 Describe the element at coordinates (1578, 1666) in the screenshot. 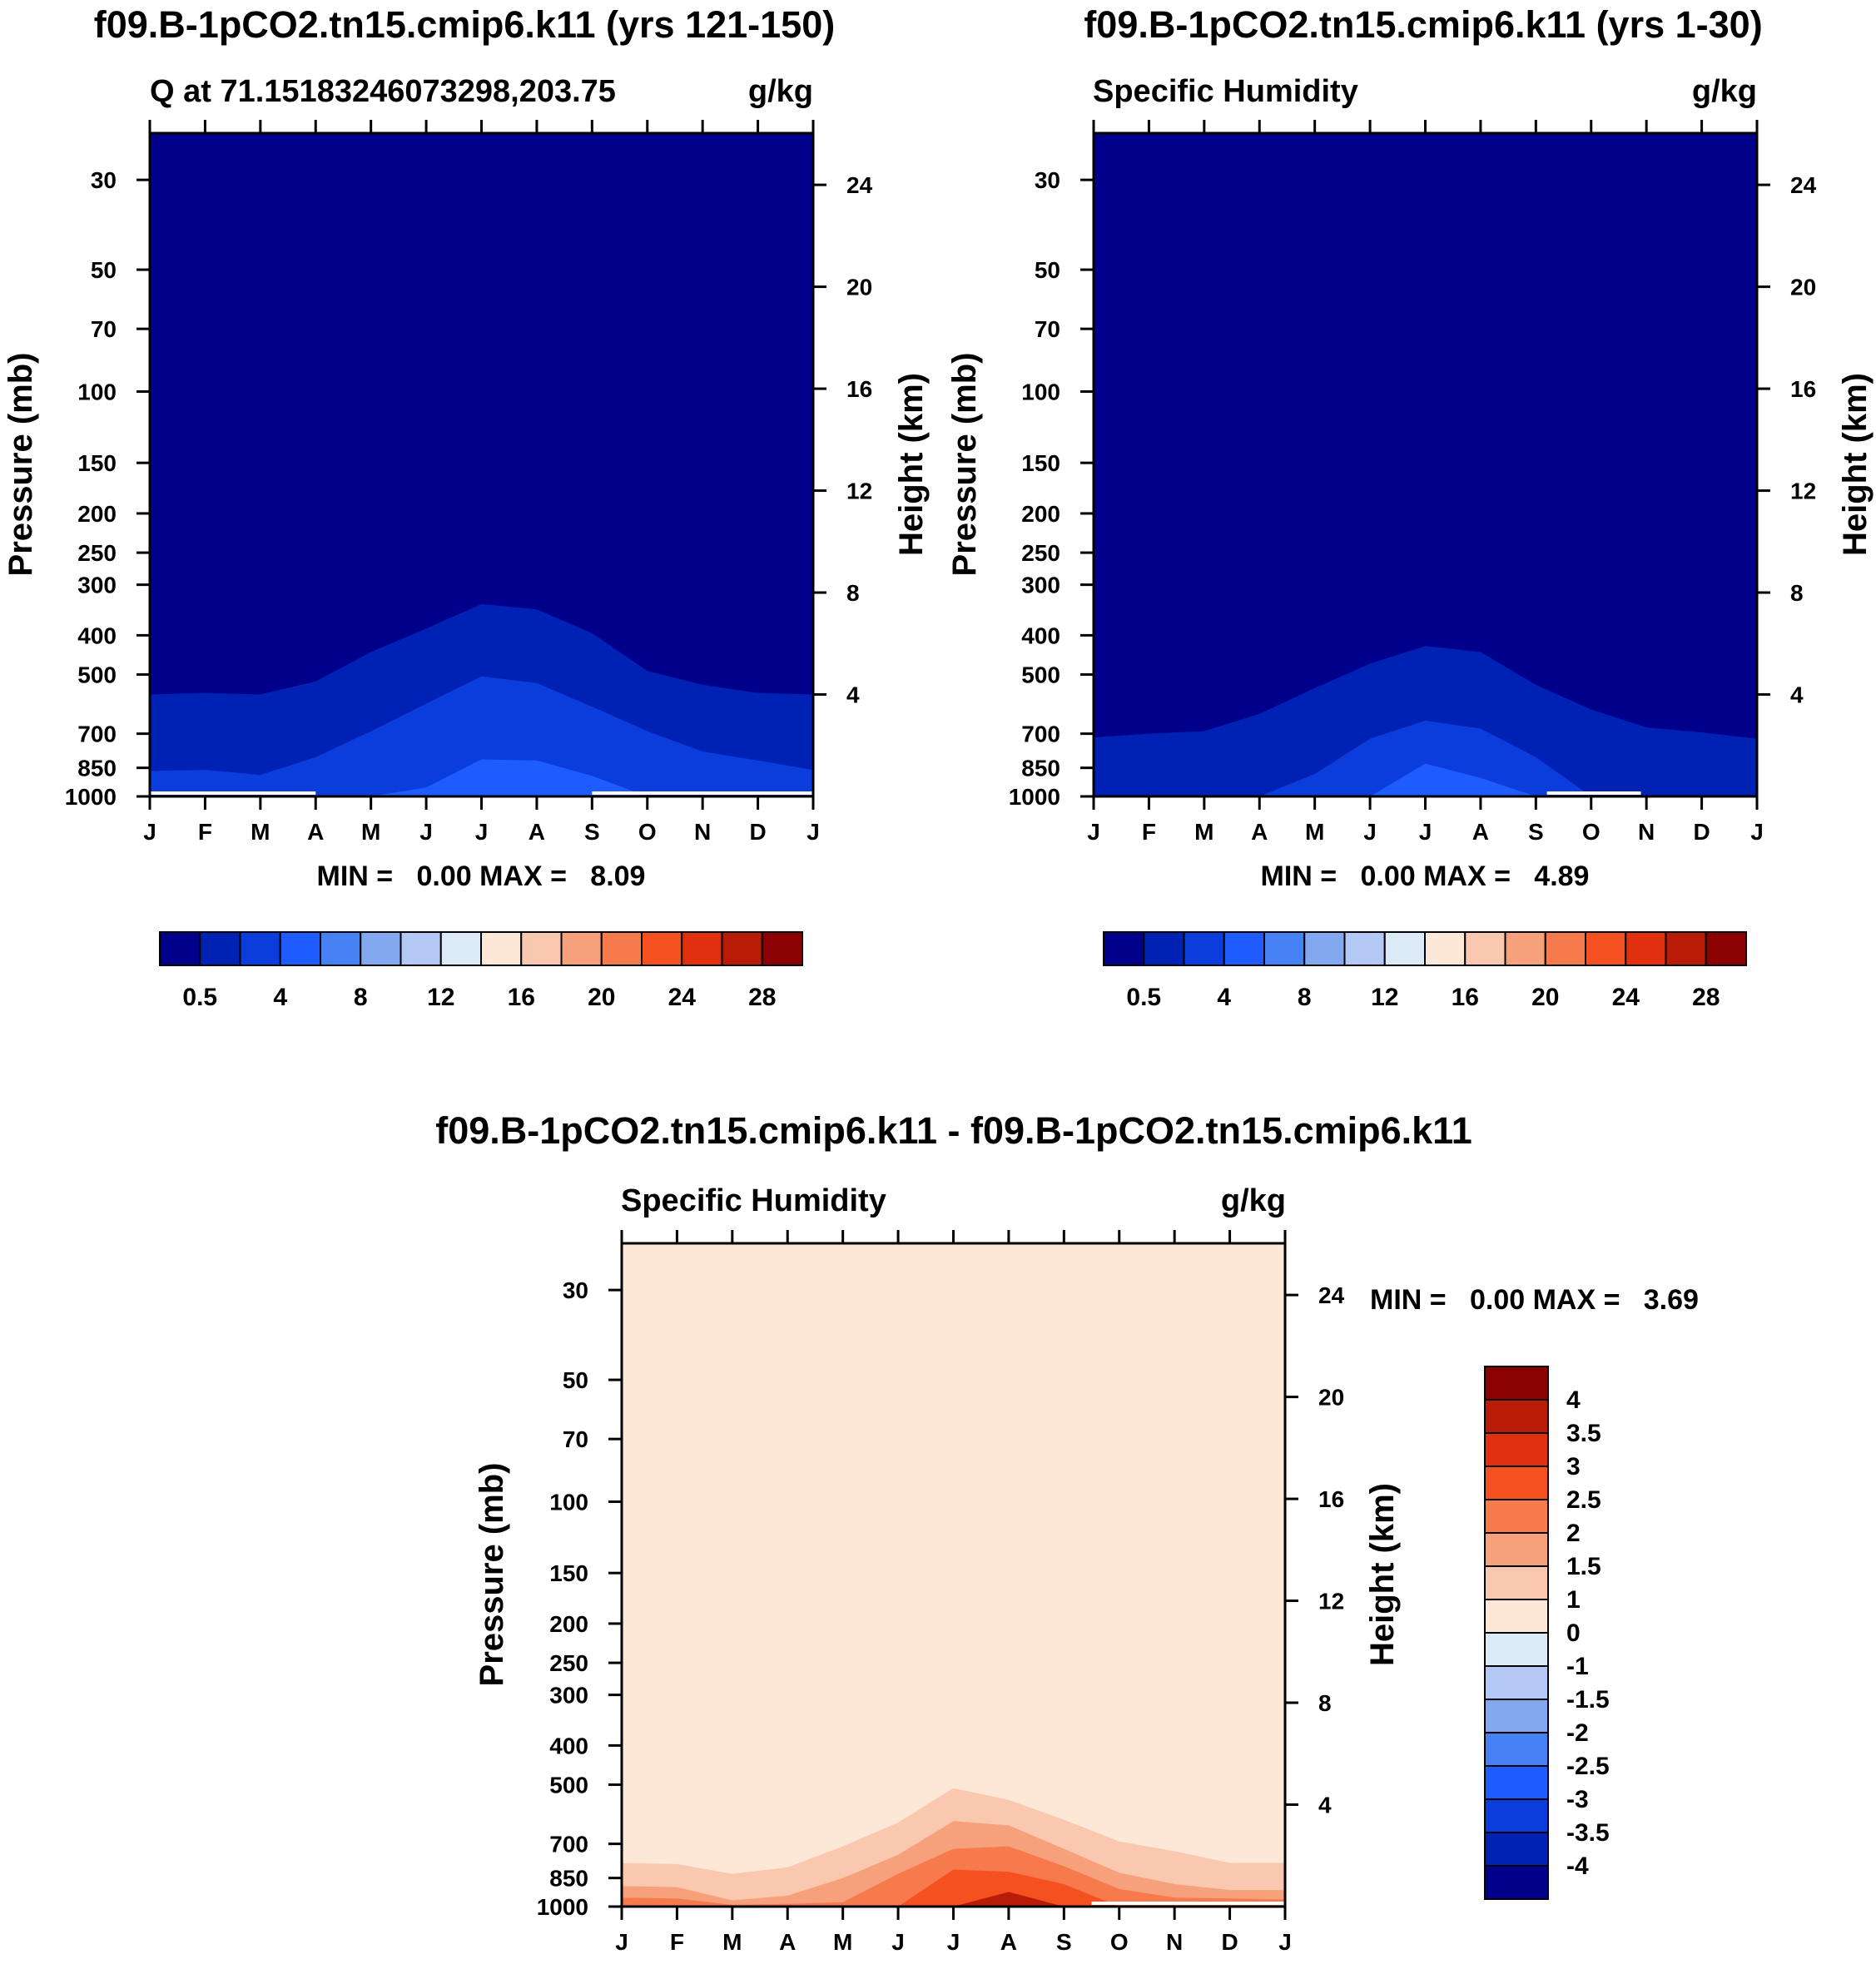

I see `colorbar-label: -1` at that location.